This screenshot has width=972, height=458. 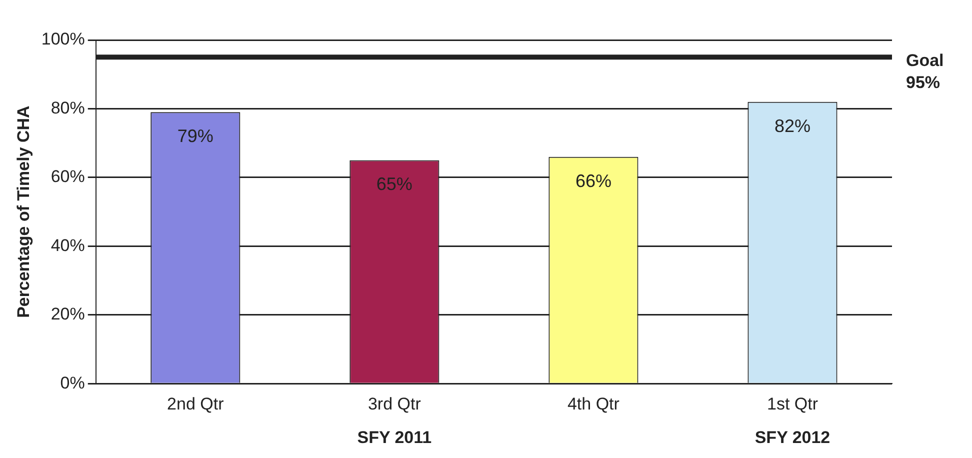 What do you see at coordinates (67, 314) in the screenshot?
I see `y-tick-label: 20%` at bounding box center [67, 314].